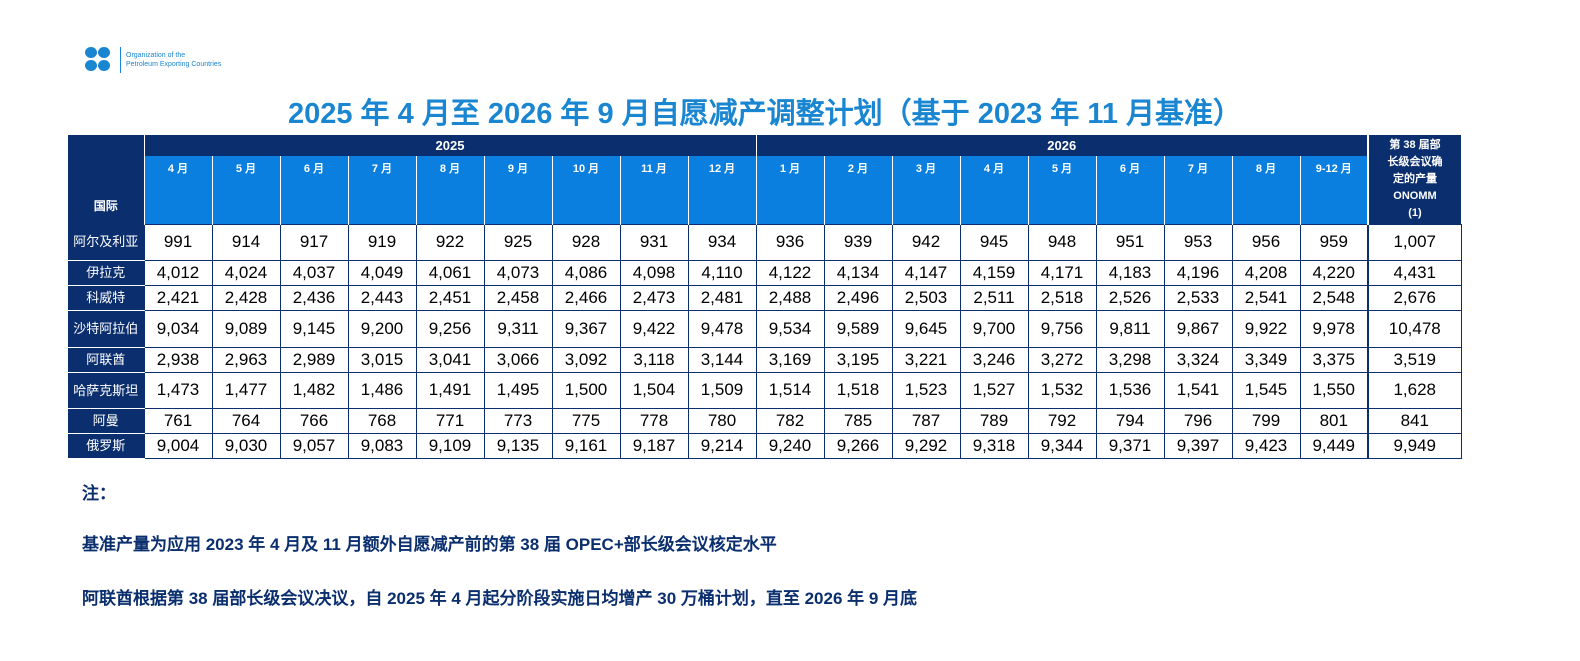 The width and height of the screenshot is (1580, 661). I want to click on value-cell: 3,349, so click(1266, 359).